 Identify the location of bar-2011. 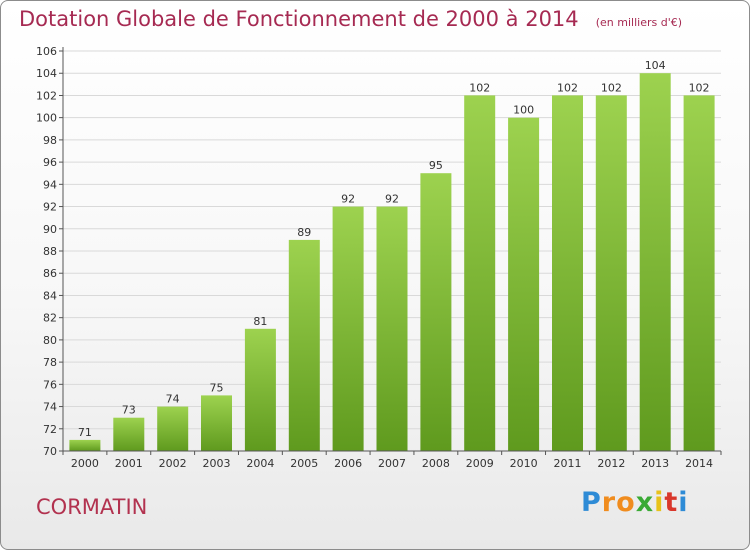
(567, 273).